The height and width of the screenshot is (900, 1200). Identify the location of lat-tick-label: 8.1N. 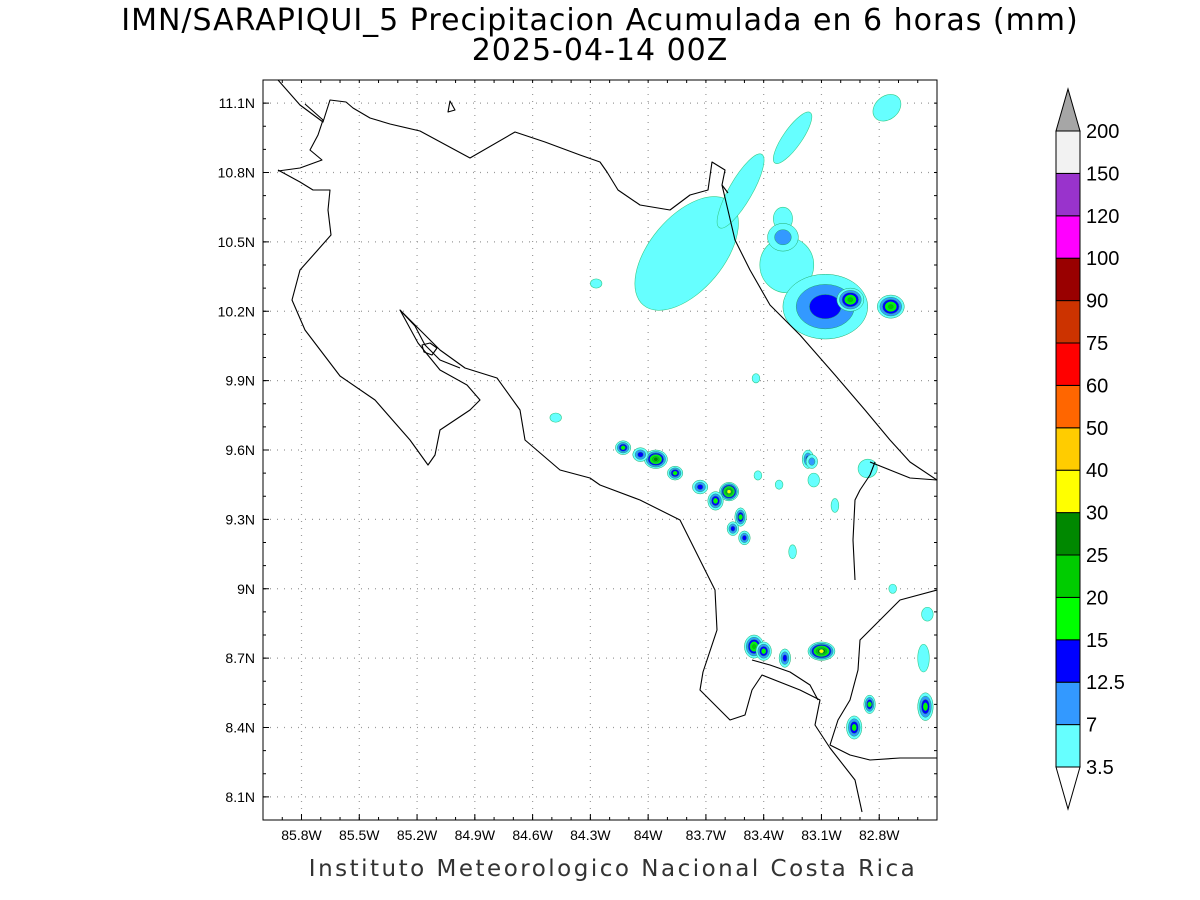
(240, 797).